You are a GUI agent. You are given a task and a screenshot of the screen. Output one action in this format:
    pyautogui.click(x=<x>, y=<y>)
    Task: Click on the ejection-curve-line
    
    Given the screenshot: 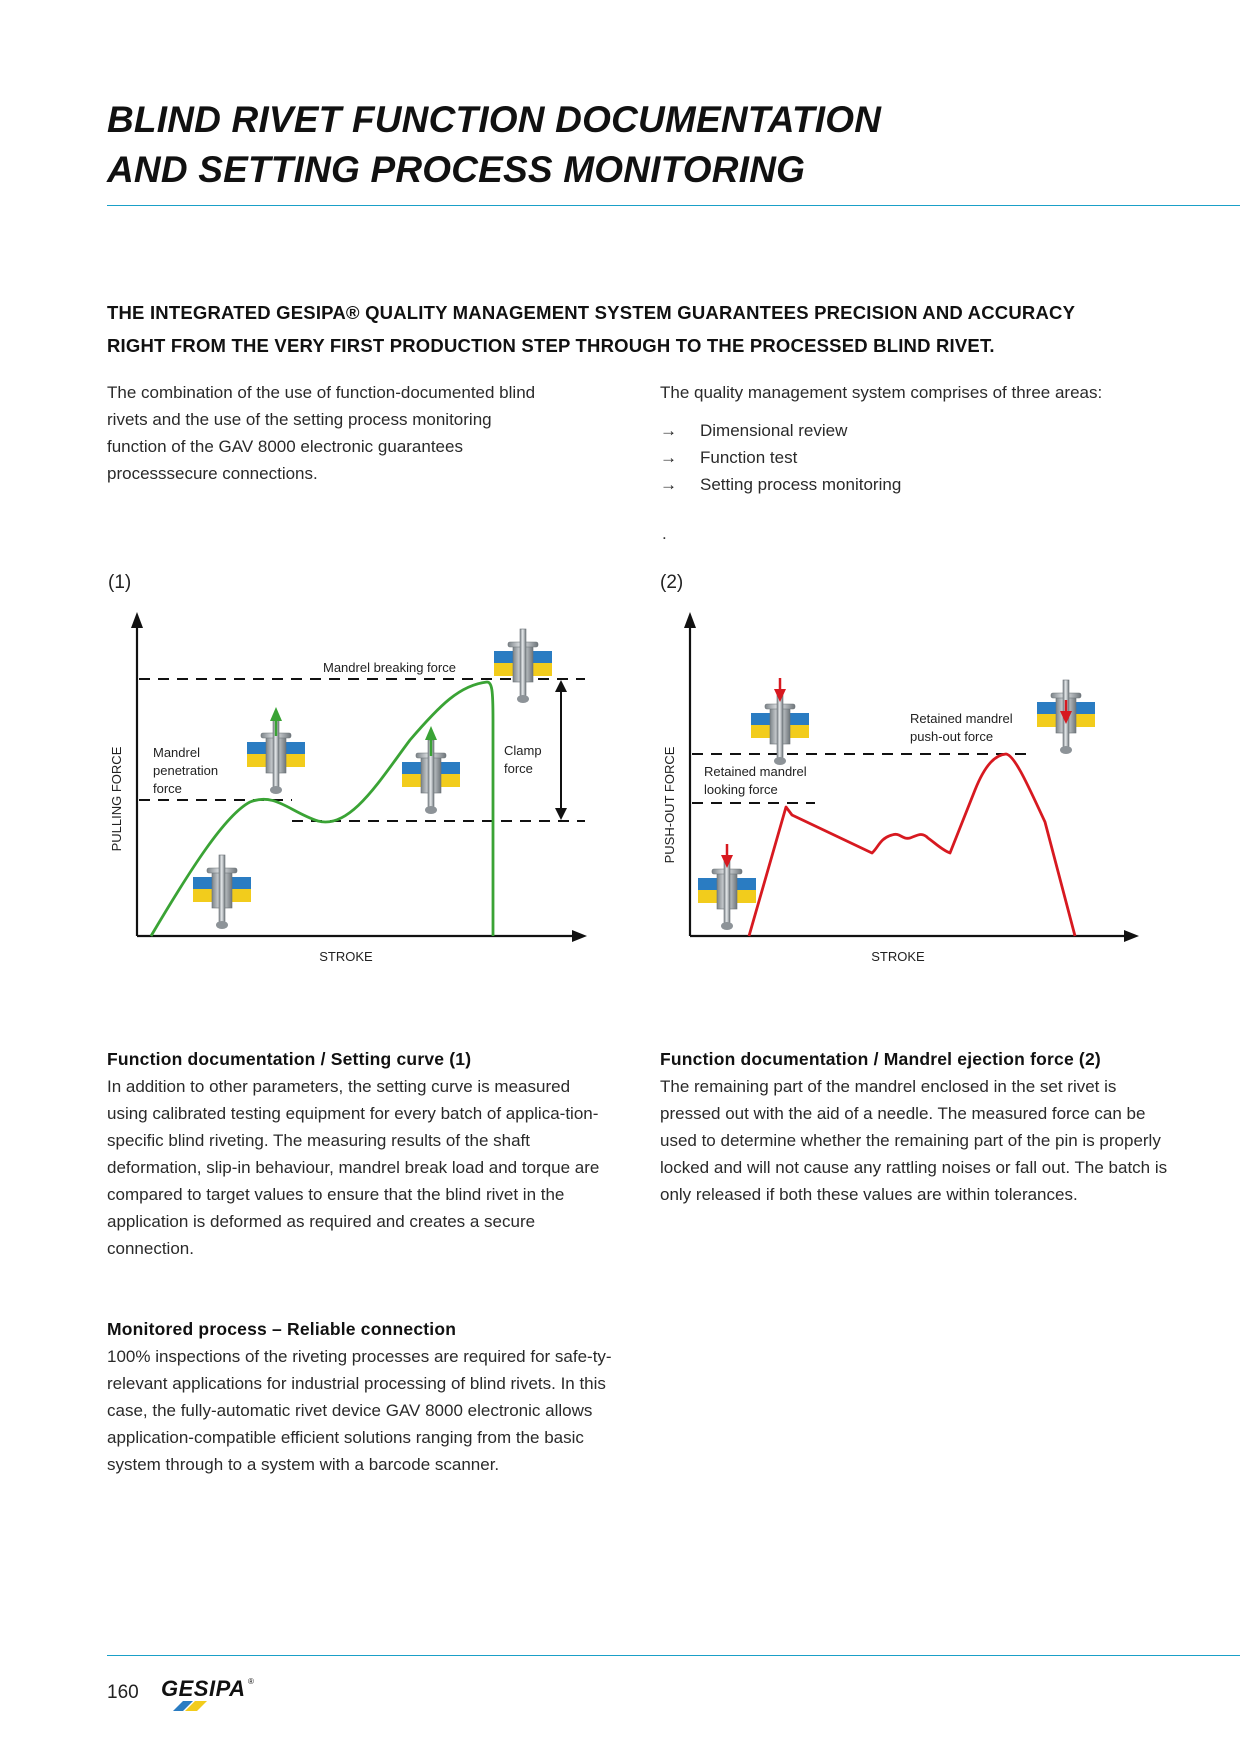 What is the action you would take?
    pyautogui.click(x=912, y=844)
    